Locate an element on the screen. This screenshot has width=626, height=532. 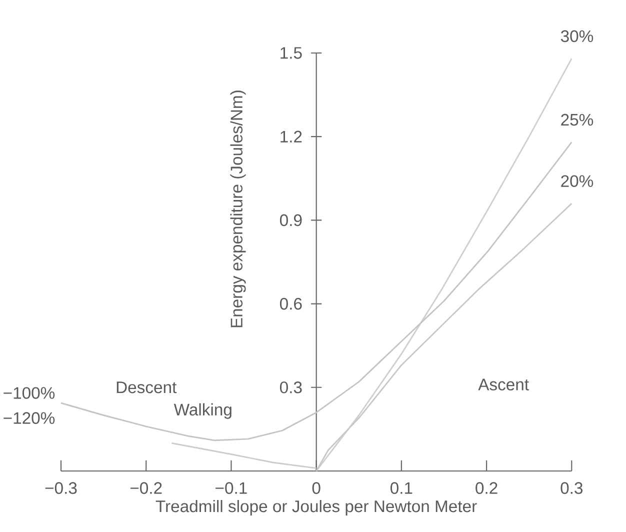
text: −100% is located at coordinates (29, 393).